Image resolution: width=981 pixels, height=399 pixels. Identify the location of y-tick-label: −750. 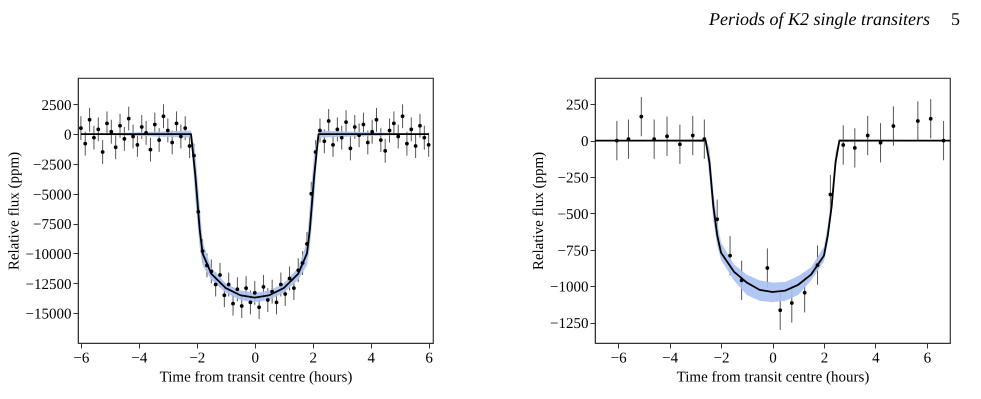
(573, 251).